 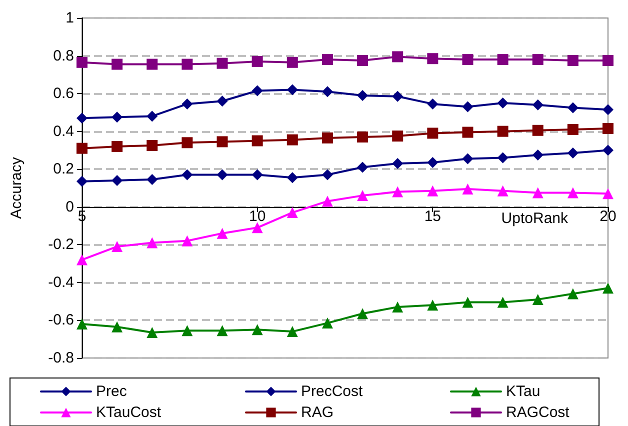 I want to click on legend-label: RAGCost, so click(x=538, y=412).